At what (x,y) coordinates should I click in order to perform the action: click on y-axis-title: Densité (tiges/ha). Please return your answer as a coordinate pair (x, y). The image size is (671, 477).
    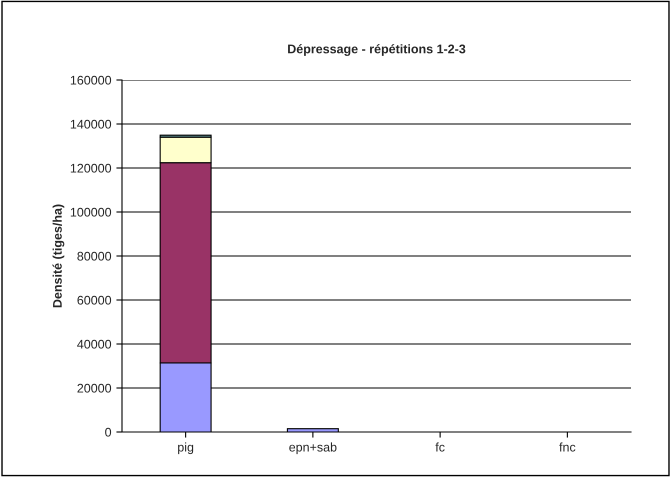
    Looking at the image, I should click on (58, 256).